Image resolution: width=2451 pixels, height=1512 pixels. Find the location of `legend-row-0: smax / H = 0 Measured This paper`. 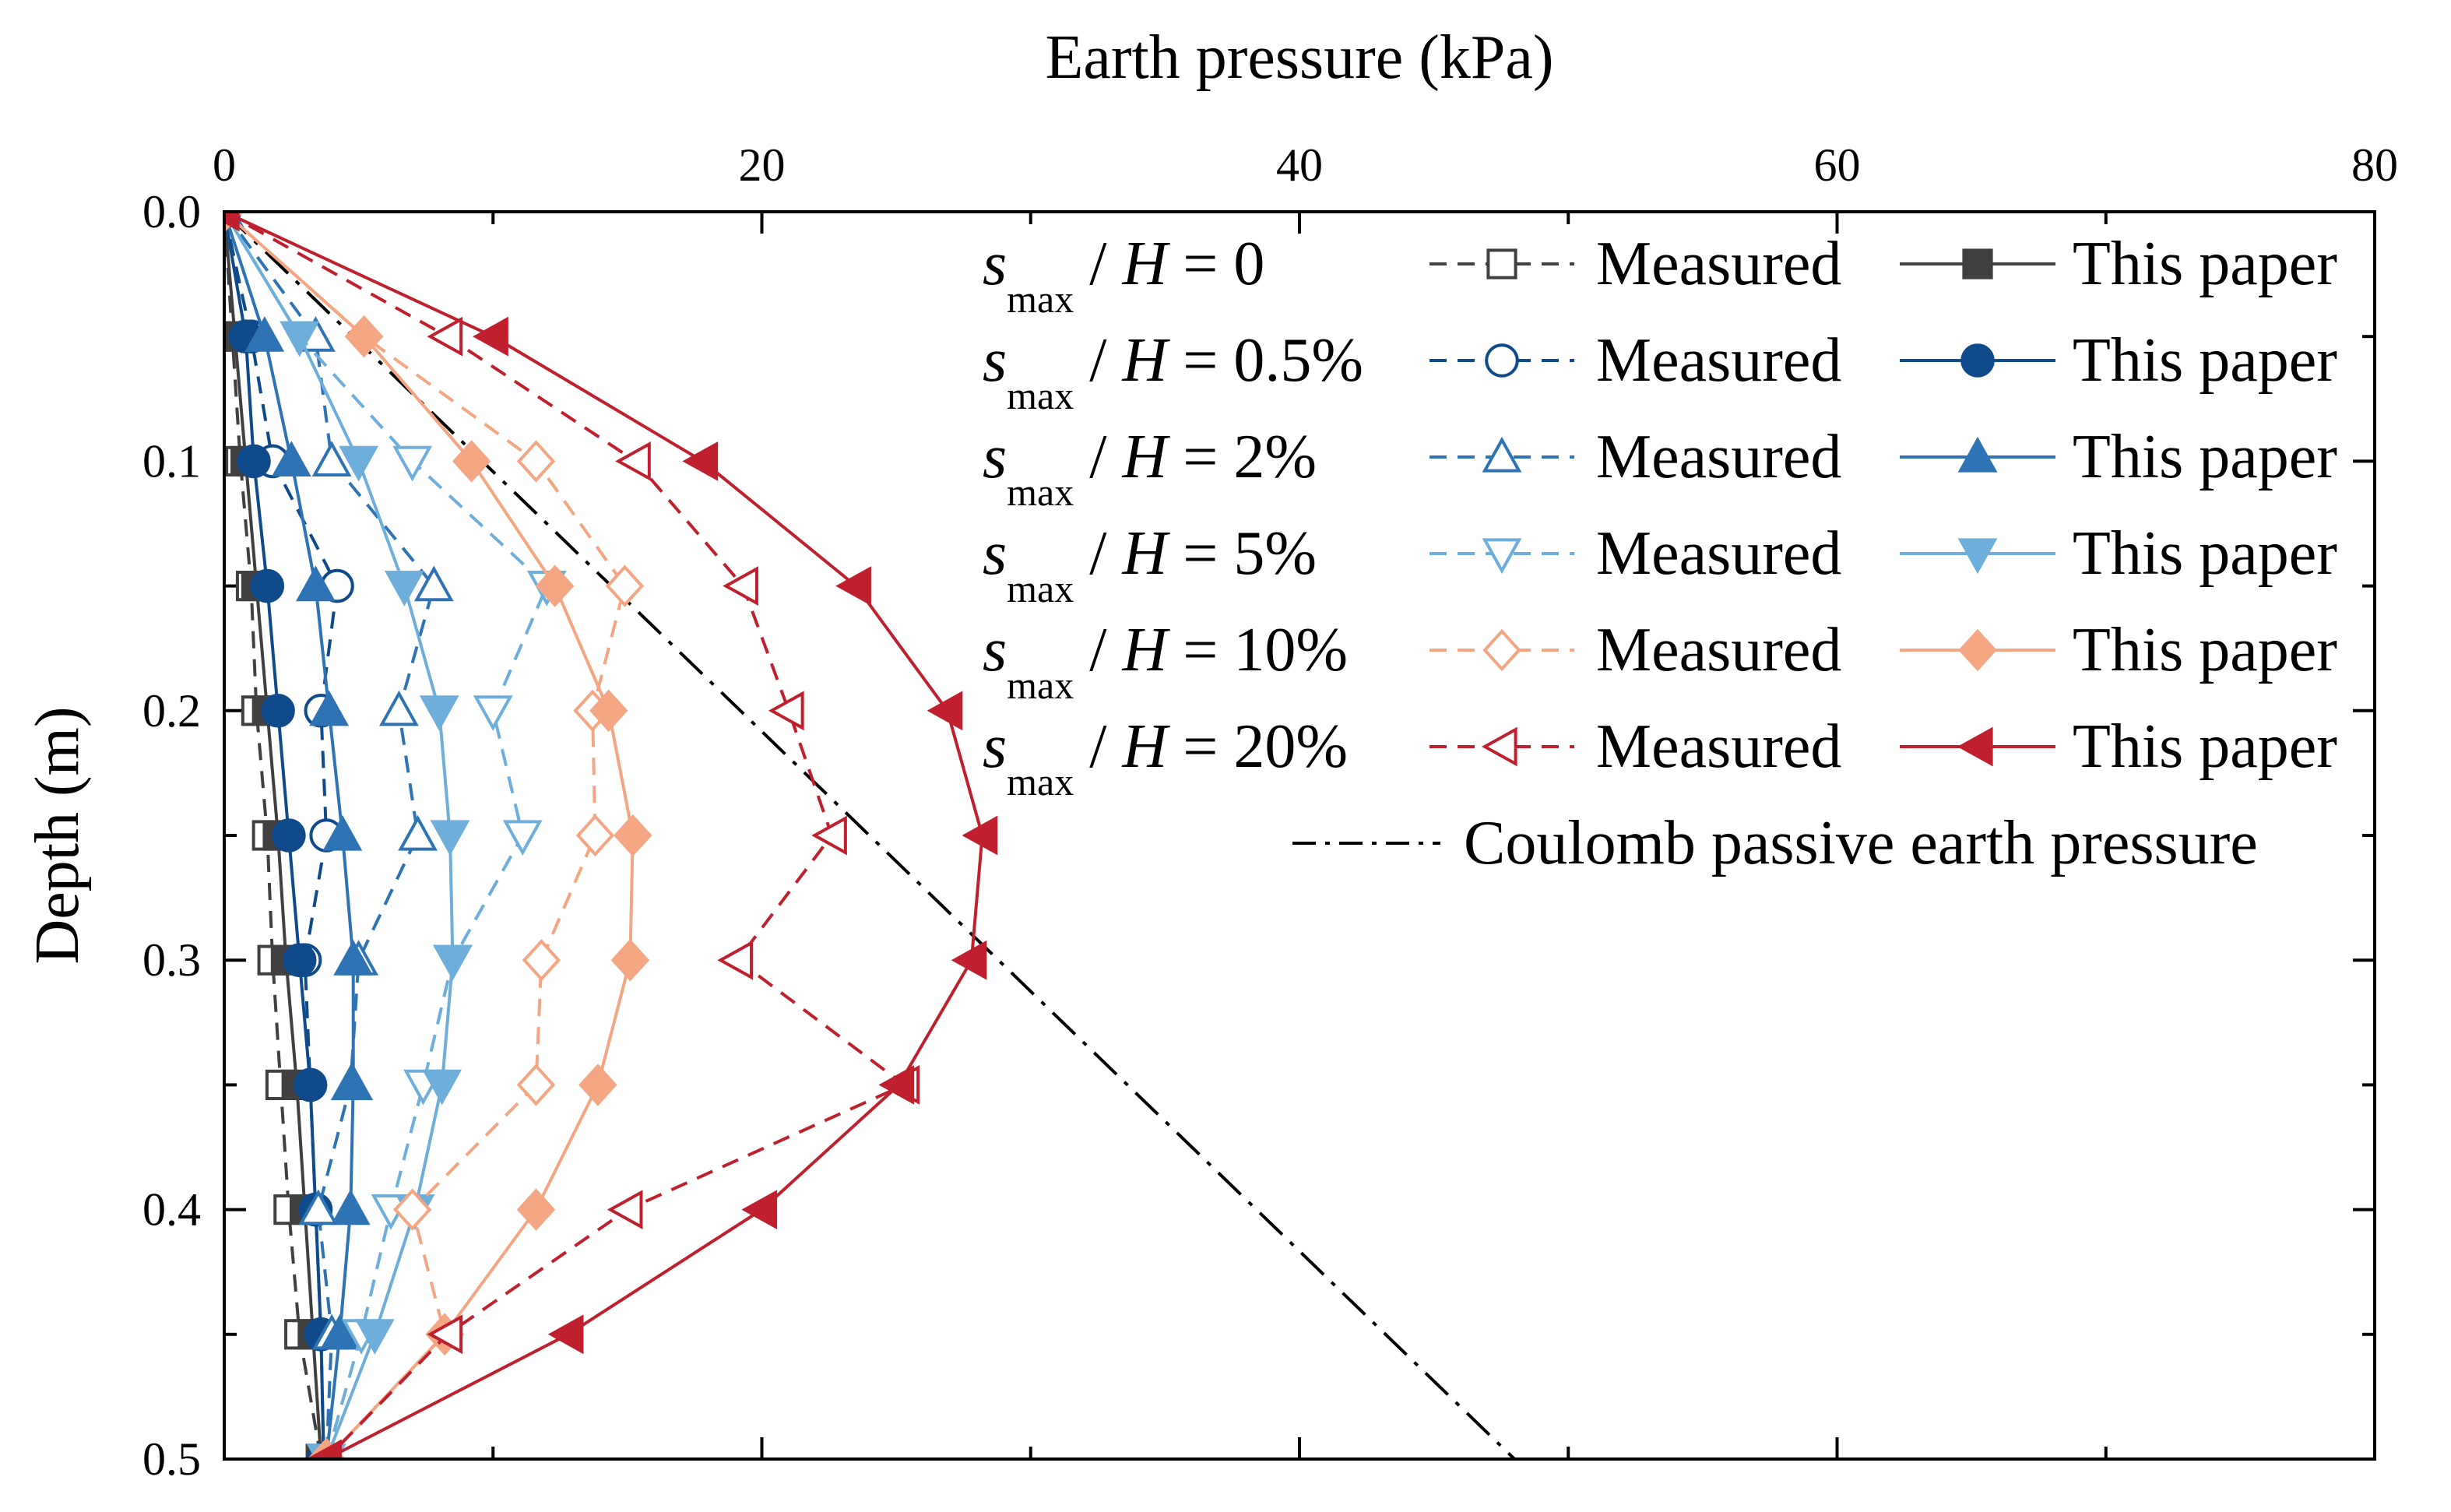

legend-row-0: smax / H = 0 Measured This paper is located at coordinates (1660, 275).